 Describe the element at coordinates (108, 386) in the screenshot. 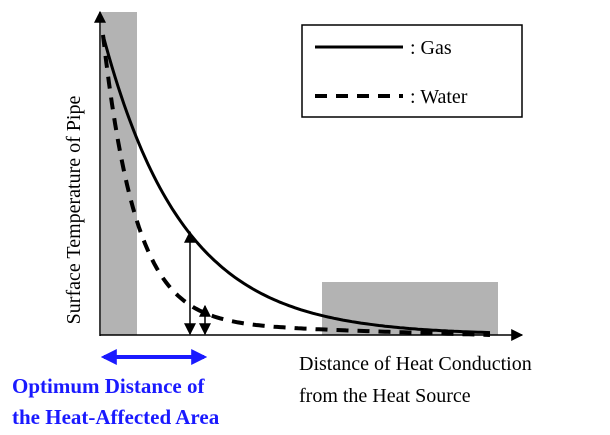

I see `annotation-1: Optimum Distance of` at that location.